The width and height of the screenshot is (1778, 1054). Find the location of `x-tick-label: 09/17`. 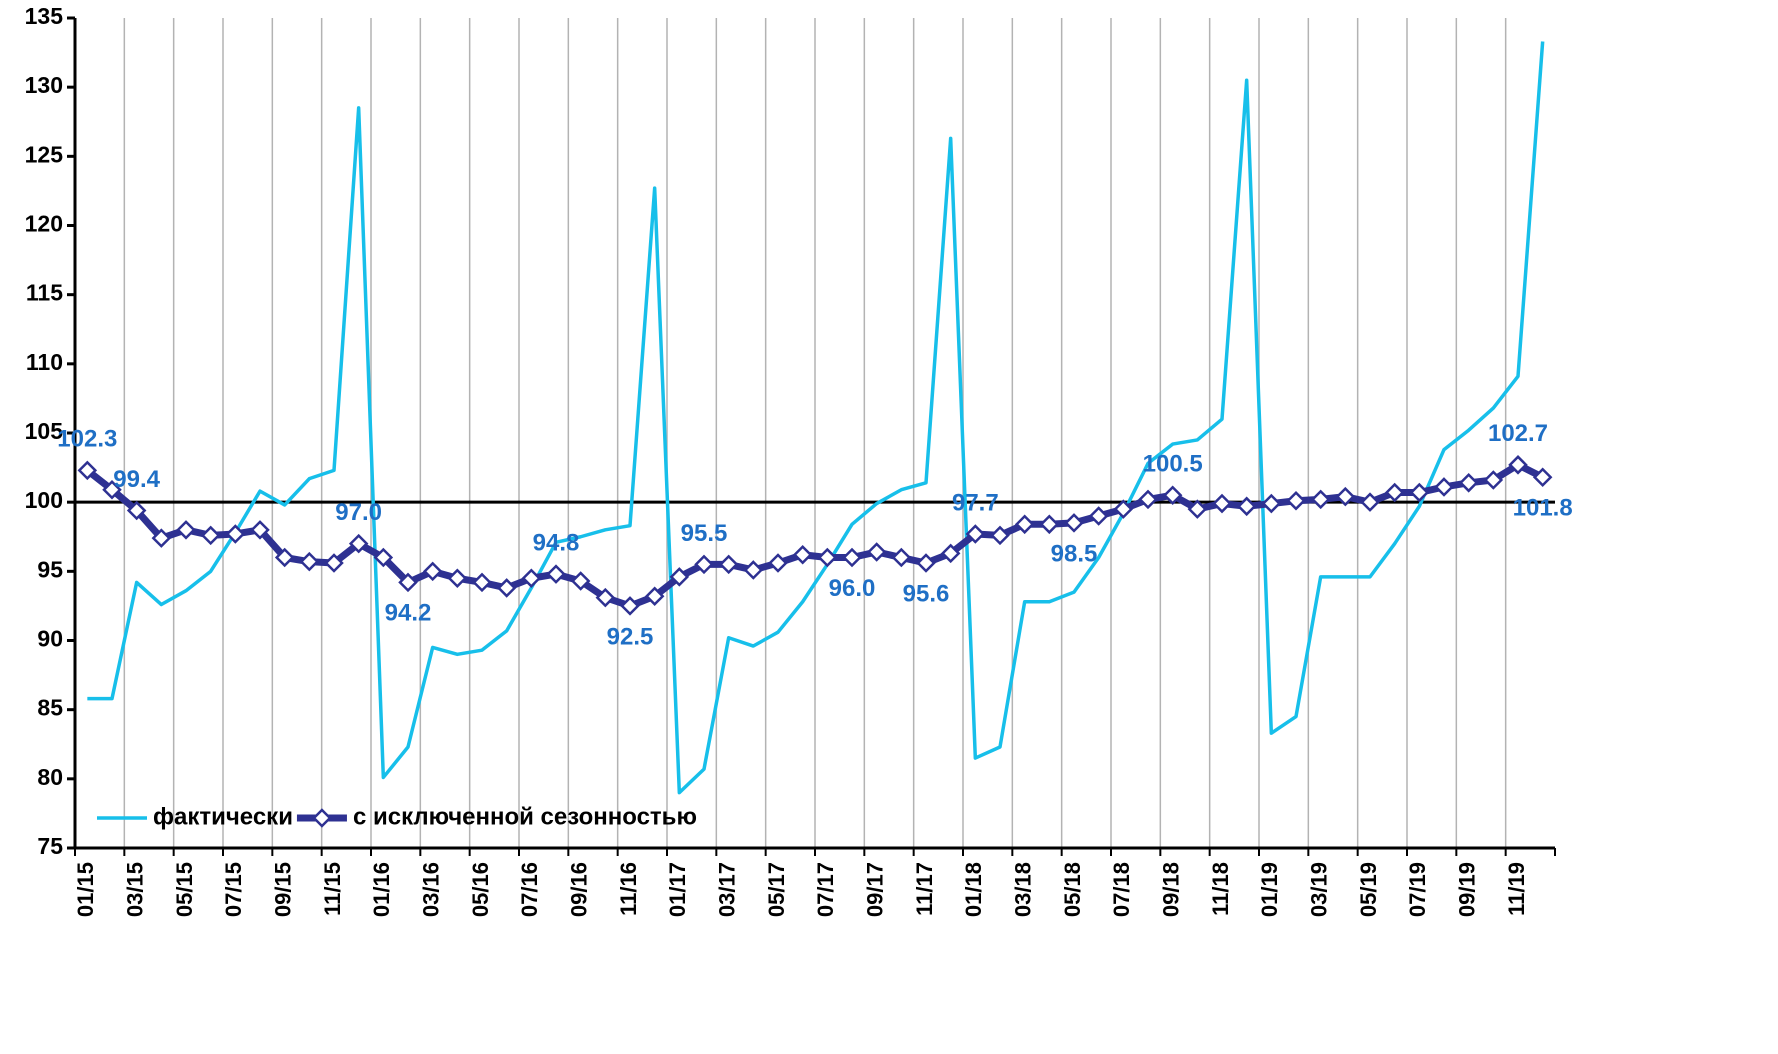

x-tick-label: 09/17 is located at coordinates (874, 889).